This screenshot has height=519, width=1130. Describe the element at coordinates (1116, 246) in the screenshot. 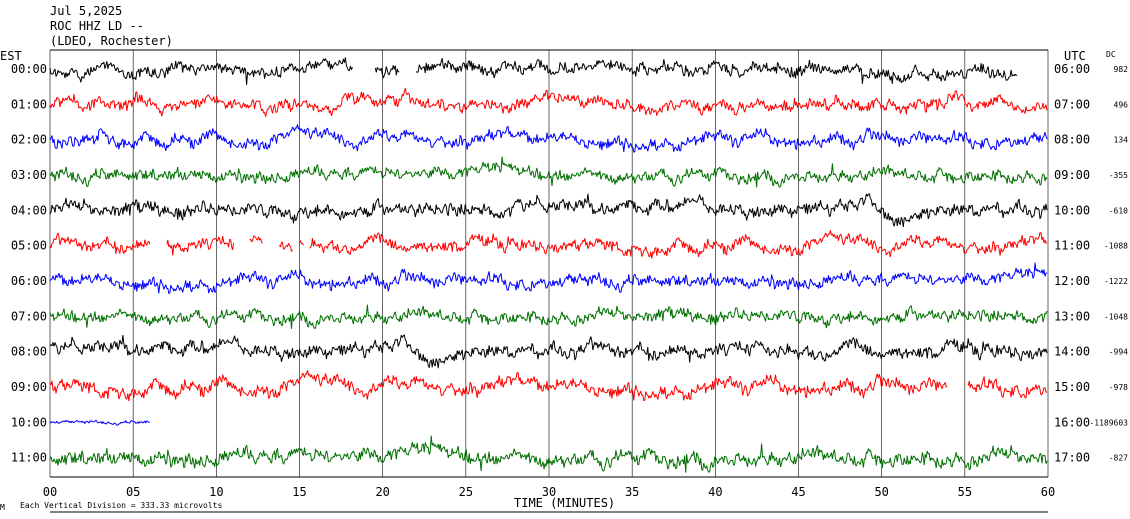

I see `dc-value-6: -1088` at that location.